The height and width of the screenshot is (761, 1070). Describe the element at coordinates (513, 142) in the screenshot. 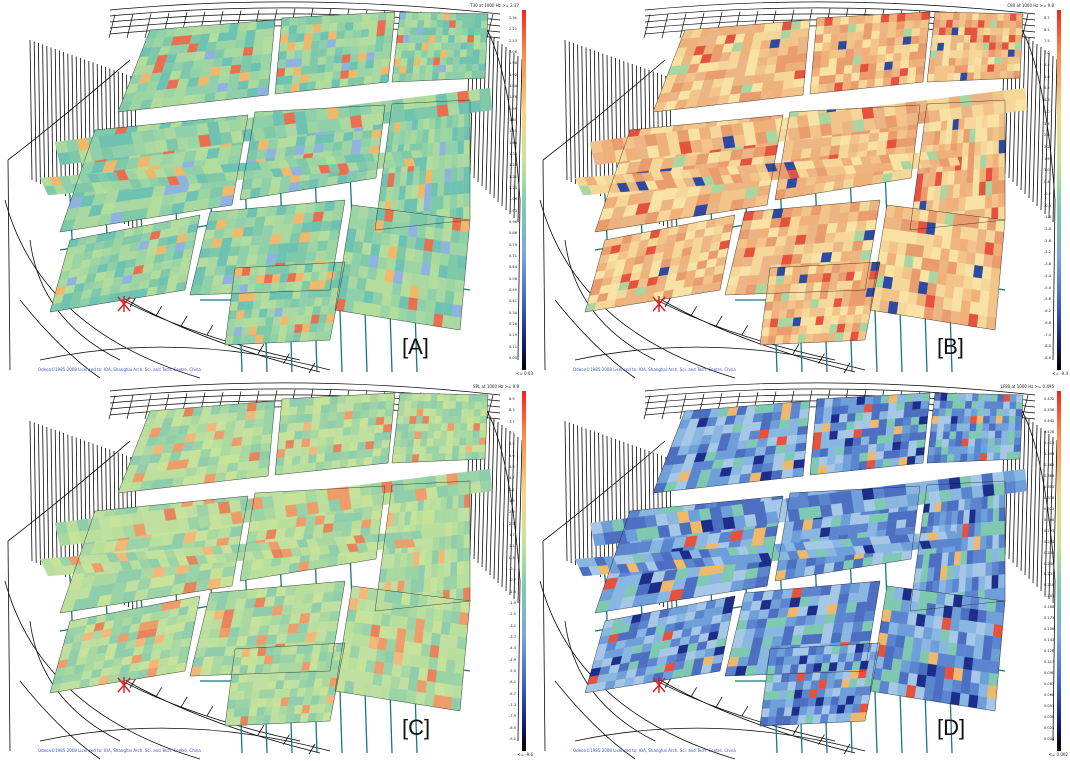

I see `color-scale-tick-label: 1.46` at that location.